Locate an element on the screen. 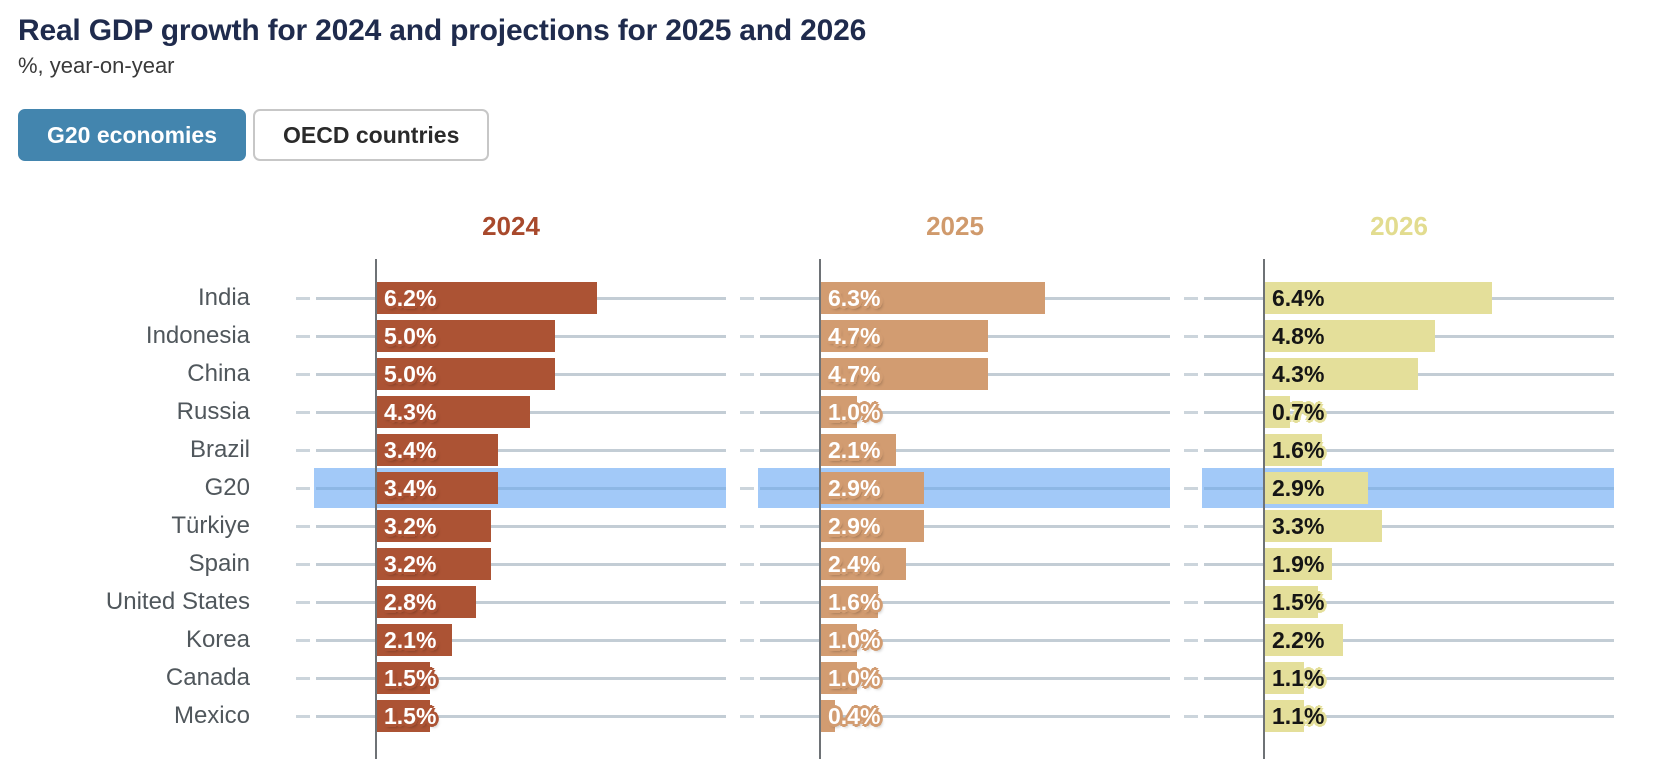 This screenshot has width=1668, height=759. bar: 0.4% is located at coordinates (850, 716).